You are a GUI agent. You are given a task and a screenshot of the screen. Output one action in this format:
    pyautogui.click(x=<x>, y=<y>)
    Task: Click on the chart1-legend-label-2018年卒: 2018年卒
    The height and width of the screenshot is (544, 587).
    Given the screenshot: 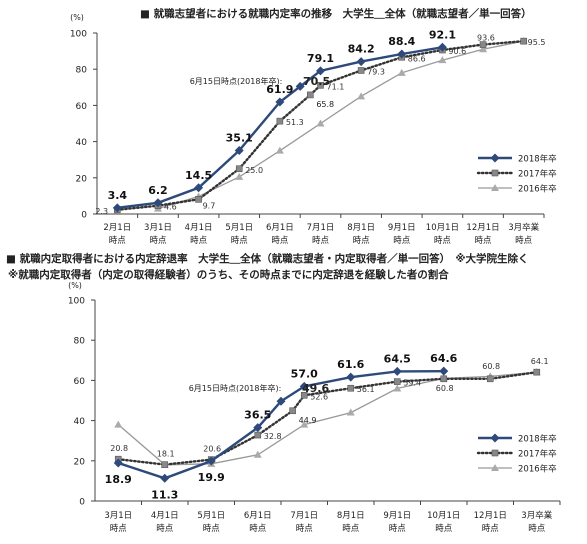 What is the action you would take?
    pyautogui.click(x=537, y=159)
    